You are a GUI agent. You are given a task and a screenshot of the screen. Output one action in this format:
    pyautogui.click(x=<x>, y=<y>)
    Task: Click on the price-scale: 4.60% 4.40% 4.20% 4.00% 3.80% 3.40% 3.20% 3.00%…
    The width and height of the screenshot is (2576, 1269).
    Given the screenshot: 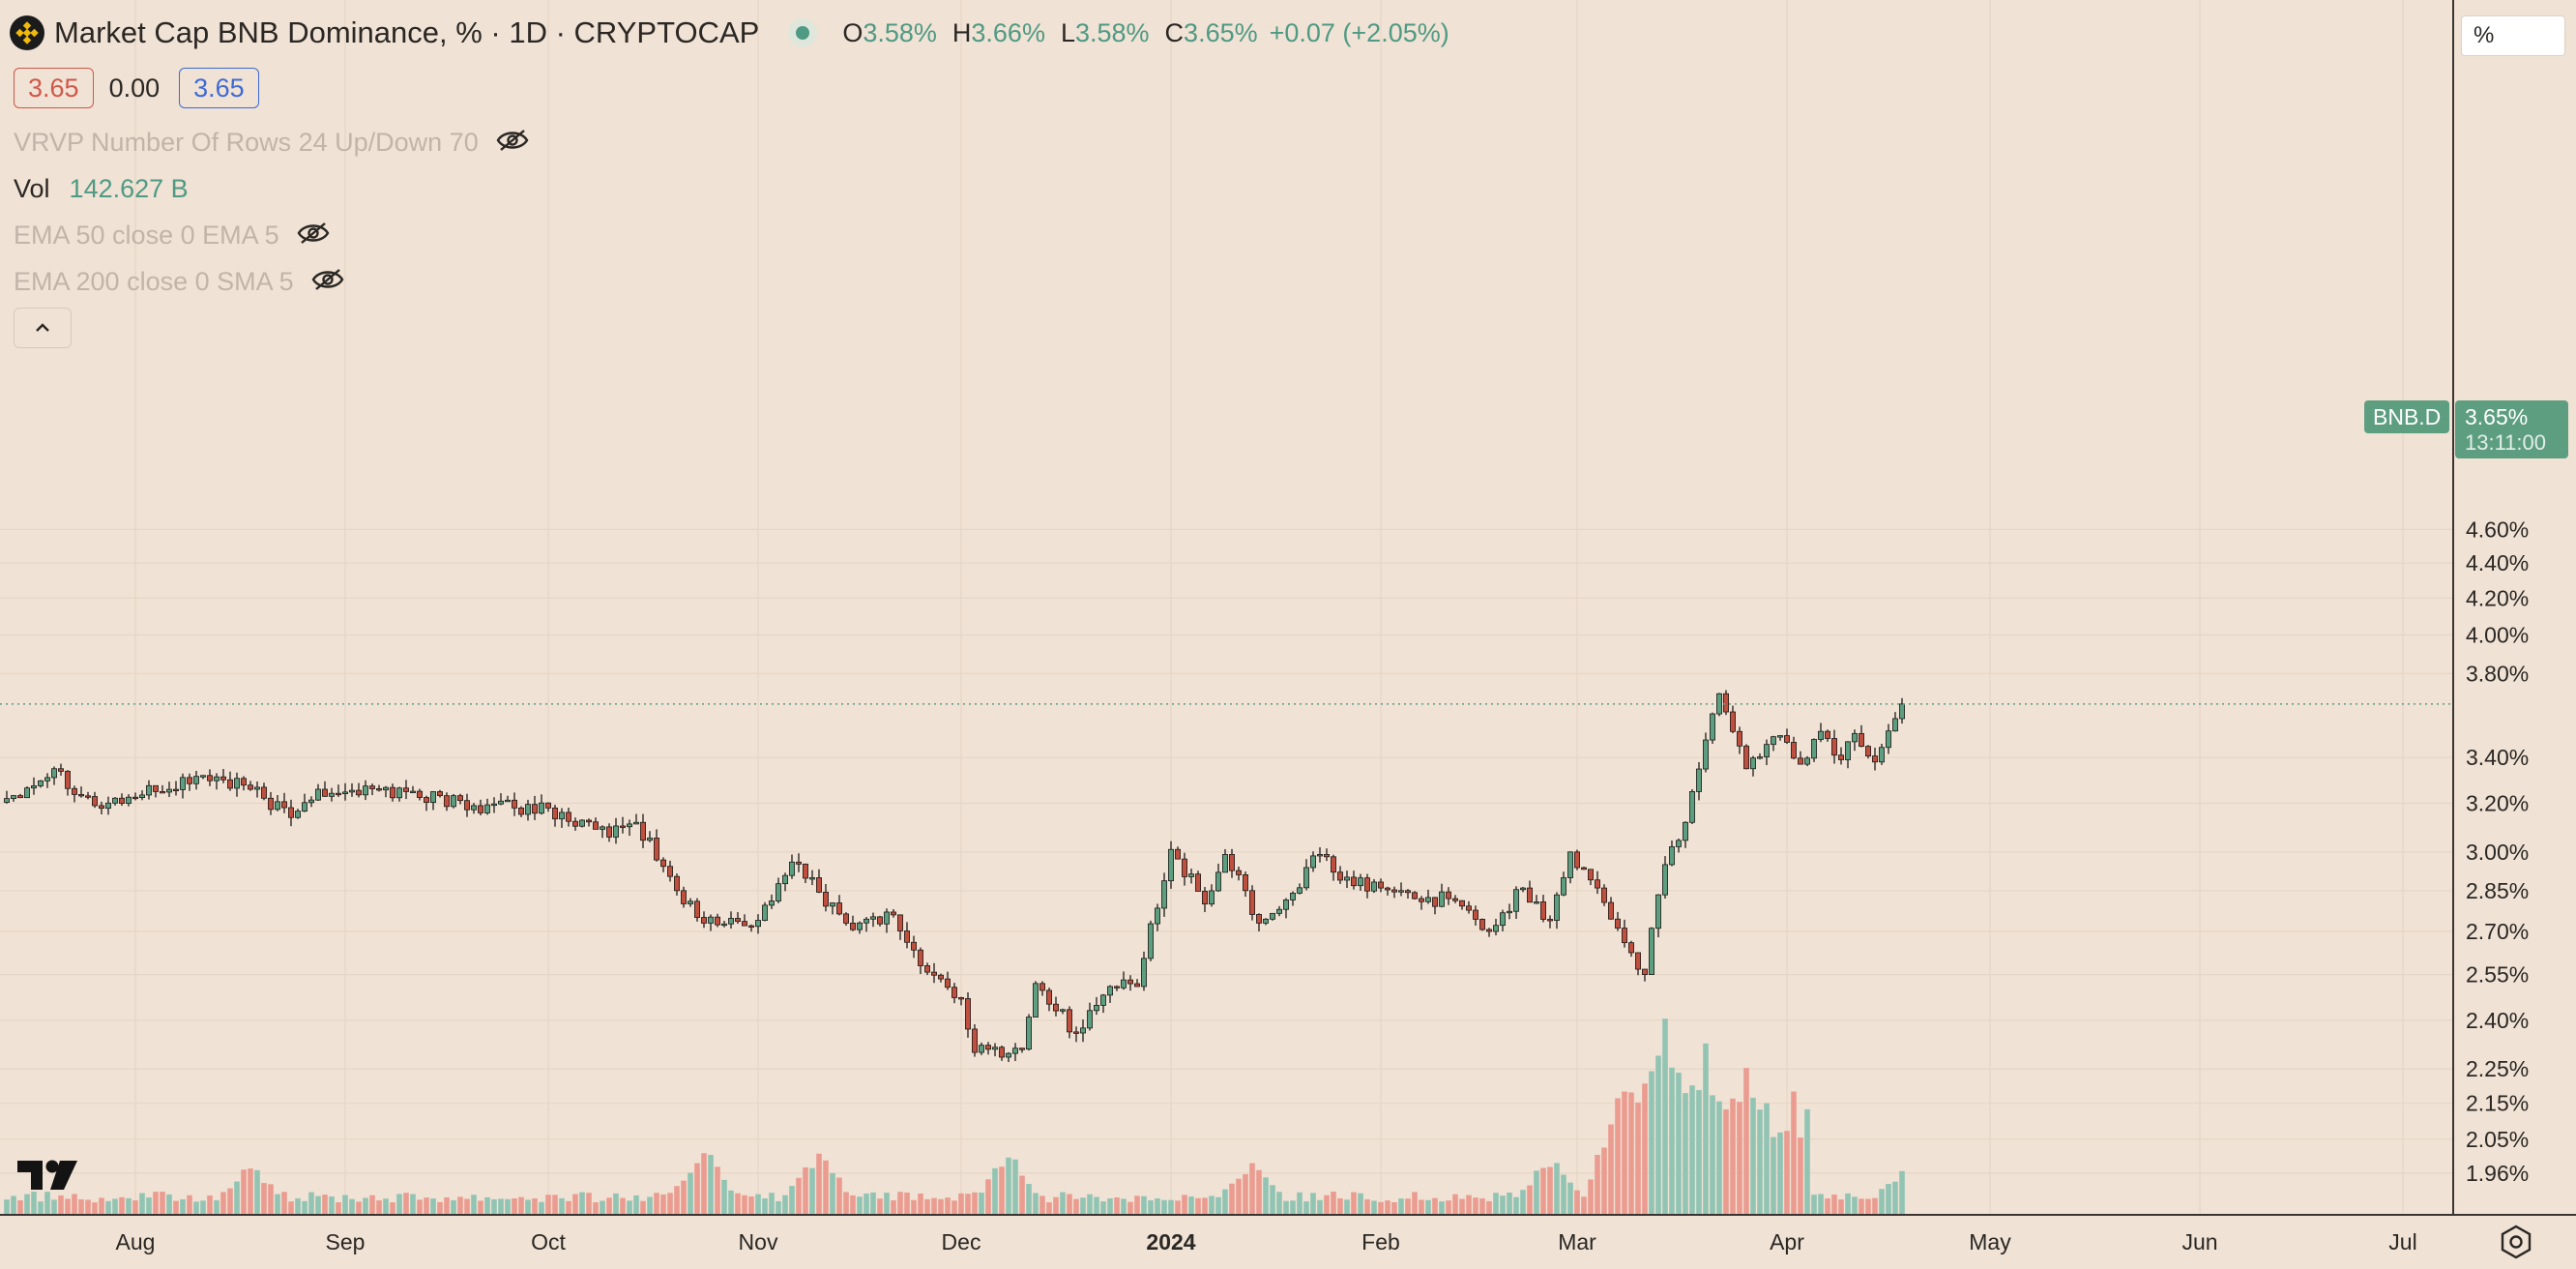 What is the action you would take?
    pyautogui.click(x=2497, y=850)
    